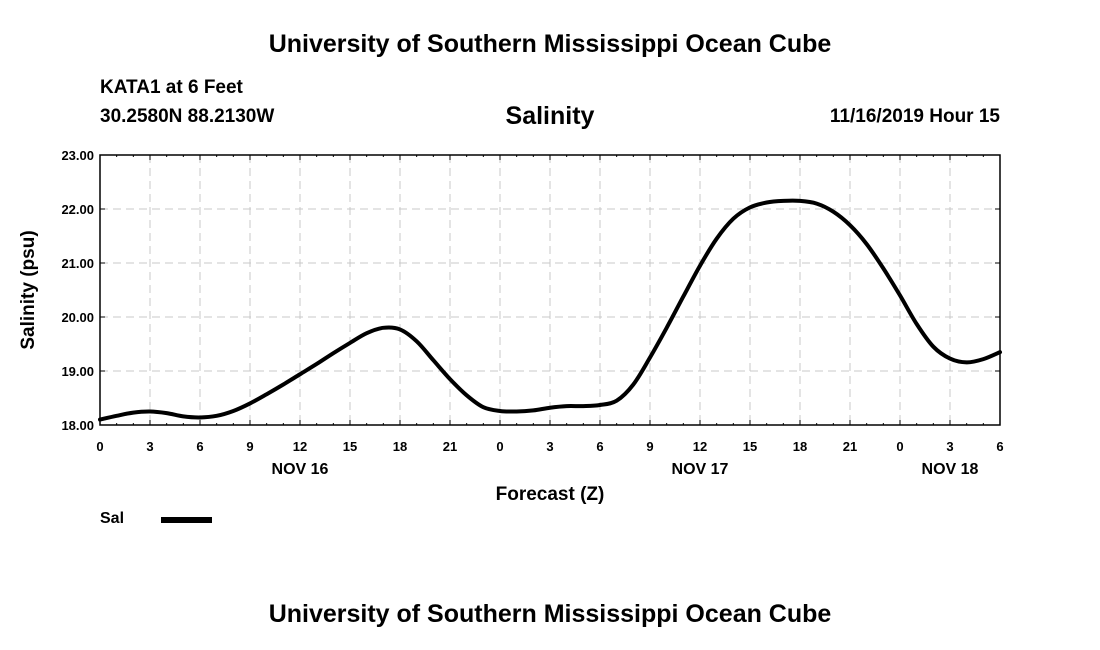 This screenshot has height=650, width=1100. What do you see at coordinates (77, 209) in the screenshot?
I see `y-tick-label: 22.00` at bounding box center [77, 209].